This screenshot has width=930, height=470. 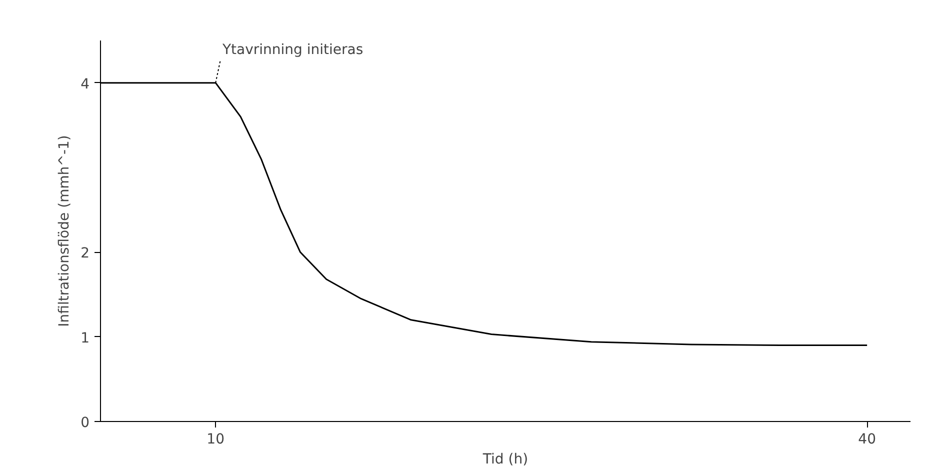 What do you see at coordinates (85, 84) in the screenshot?
I see `y-tick-label: 4` at bounding box center [85, 84].